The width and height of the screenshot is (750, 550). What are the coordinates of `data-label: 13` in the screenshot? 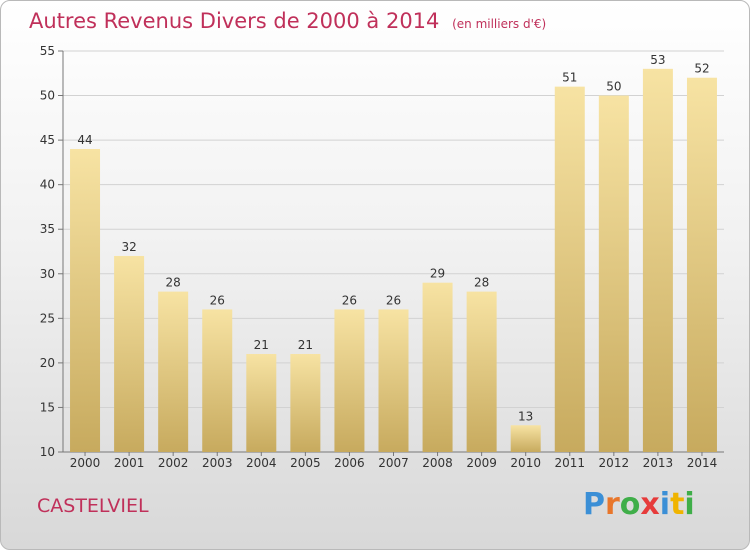 It's located at (525, 416).